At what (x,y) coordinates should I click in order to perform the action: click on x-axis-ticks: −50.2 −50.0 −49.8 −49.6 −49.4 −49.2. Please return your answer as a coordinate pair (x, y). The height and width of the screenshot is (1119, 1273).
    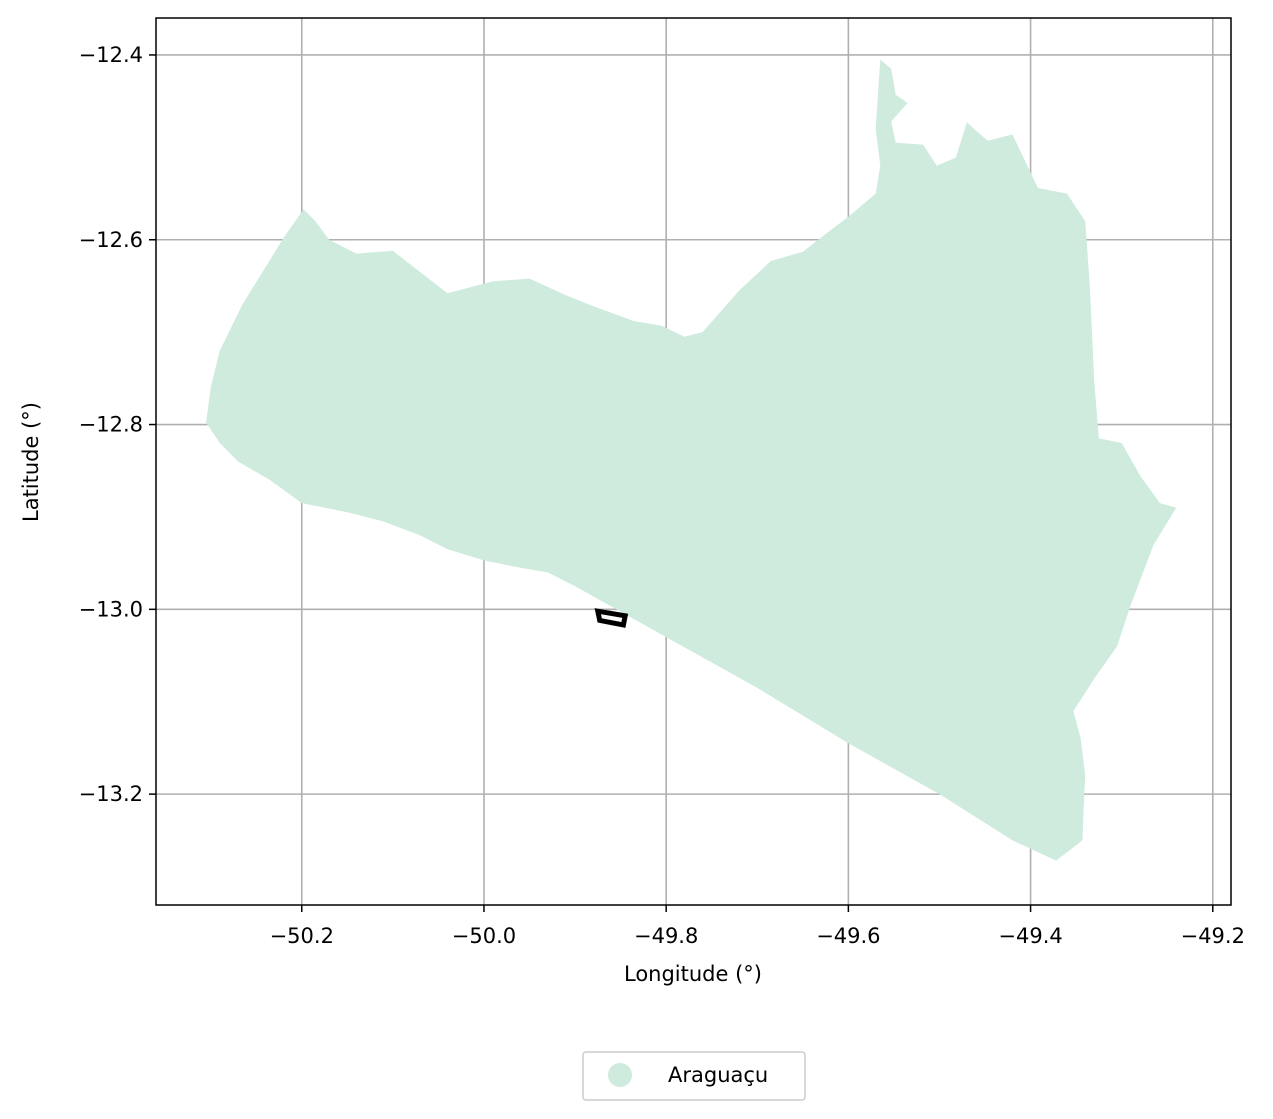
    Looking at the image, I should click on (757, 926).